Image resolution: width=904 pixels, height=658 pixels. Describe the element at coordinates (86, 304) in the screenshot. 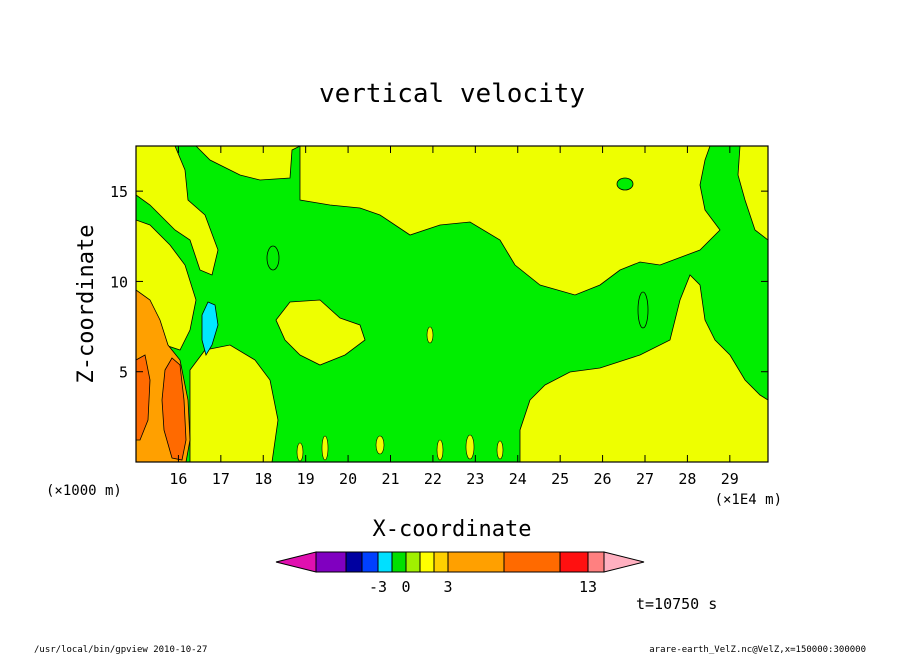

I see `y-axis-label: Z-coordinate` at that location.